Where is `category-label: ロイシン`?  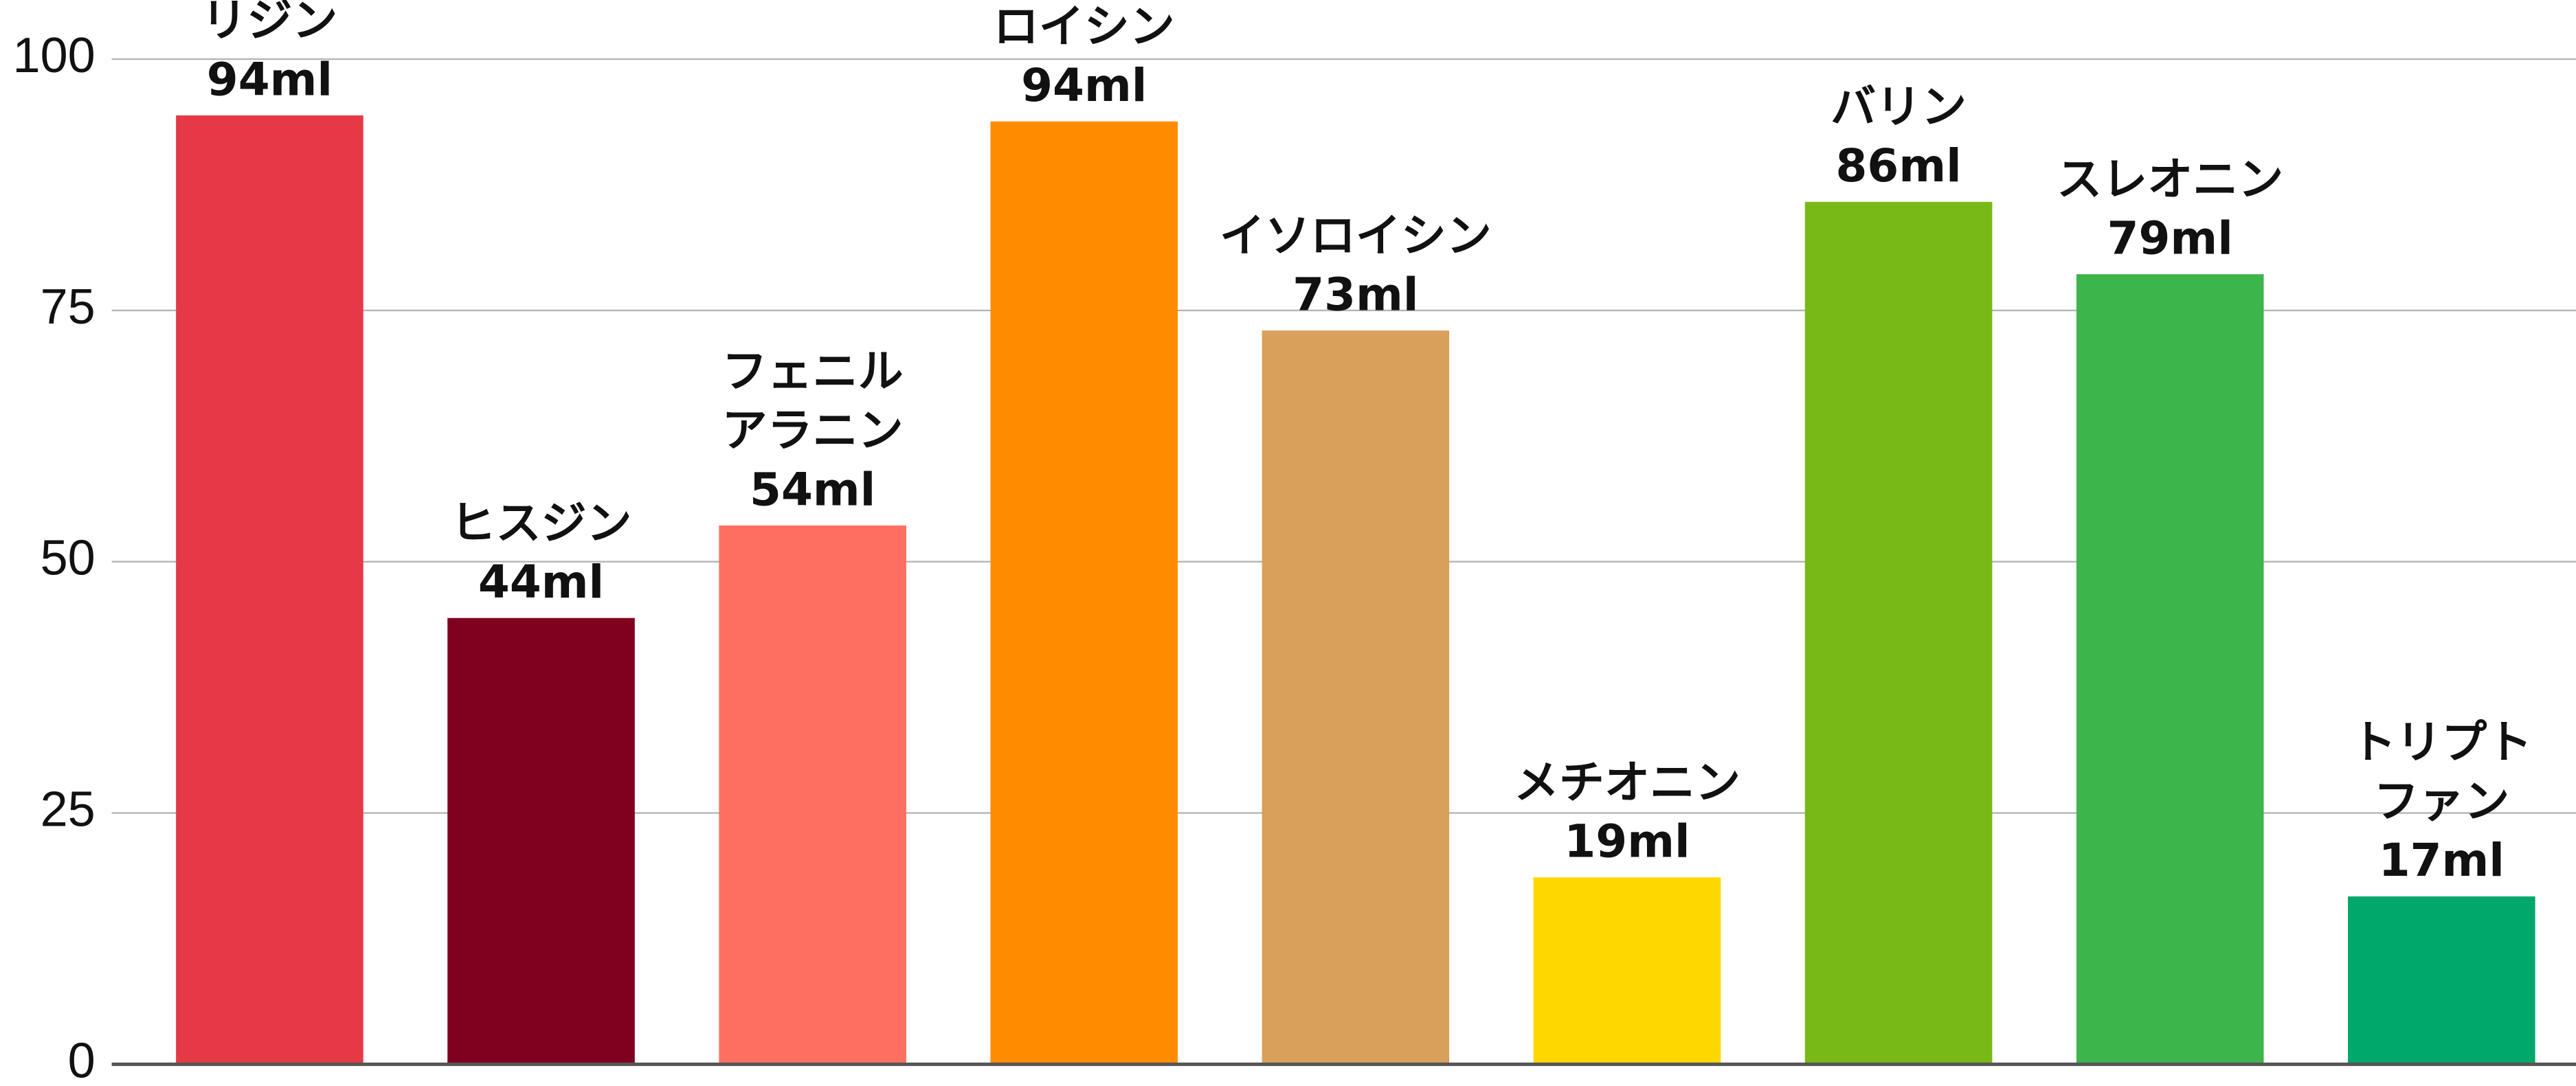
category-label: ロイシン is located at coordinates (1084, 26).